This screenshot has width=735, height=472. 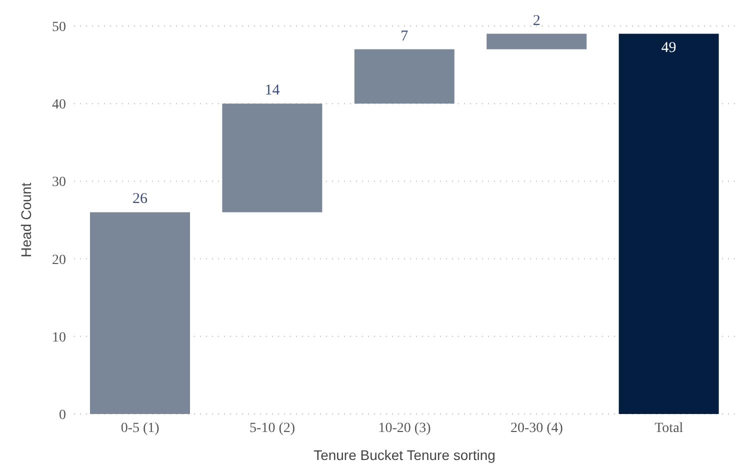 What do you see at coordinates (272, 90) in the screenshot?
I see `data-label: 14` at bounding box center [272, 90].